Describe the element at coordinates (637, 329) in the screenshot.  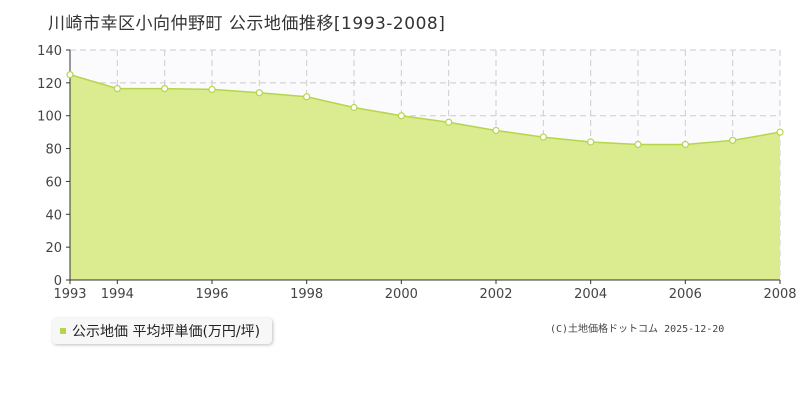
I see `credit-text: (C)土地価格ドットコム 2025-12-20` at that location.